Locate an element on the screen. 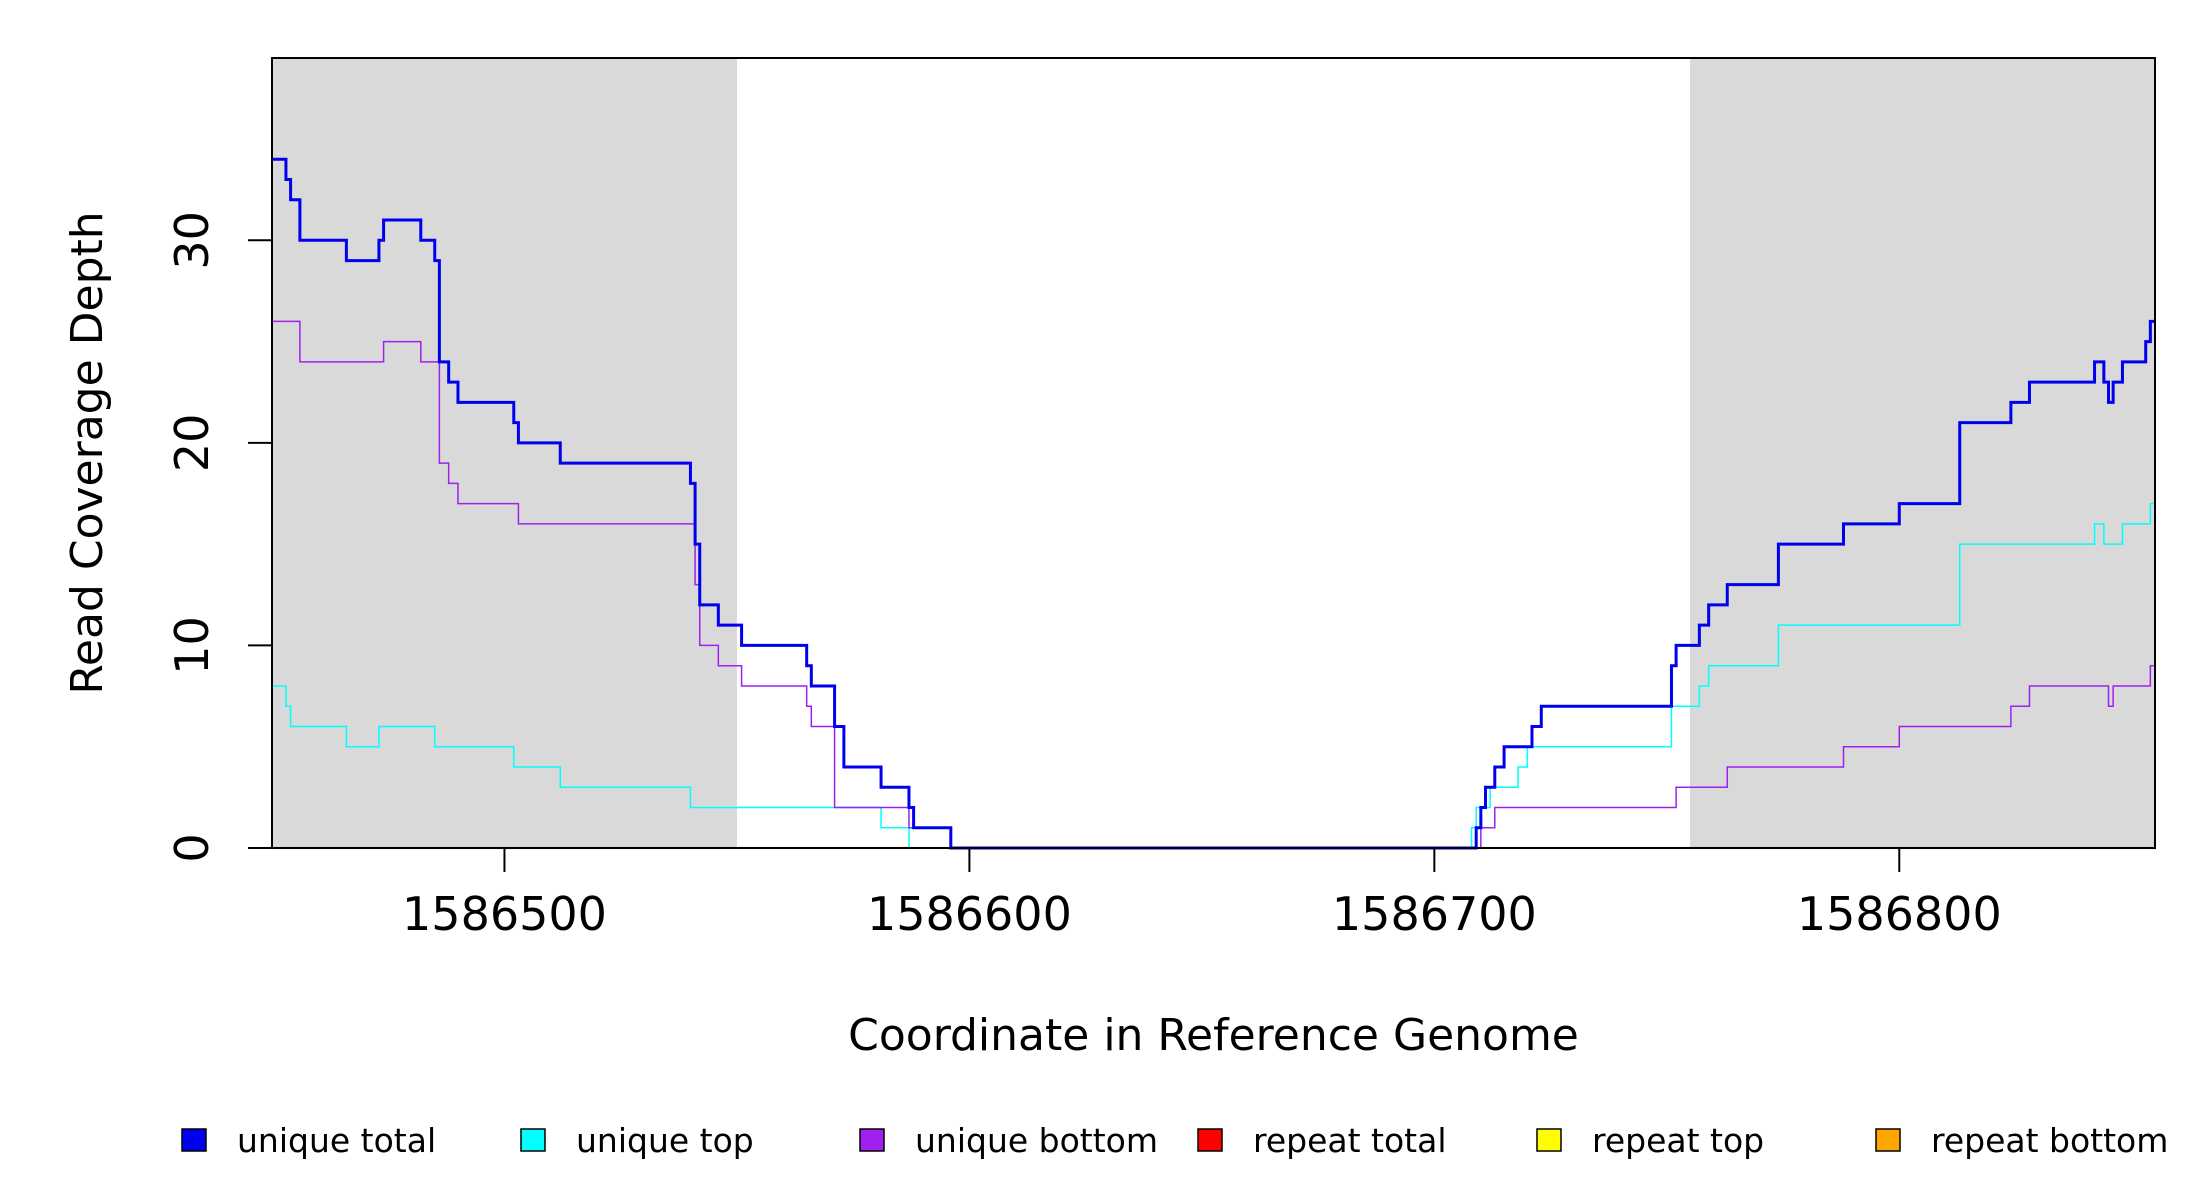  y-tick-label: 10 is located at coordinates (192, 645).